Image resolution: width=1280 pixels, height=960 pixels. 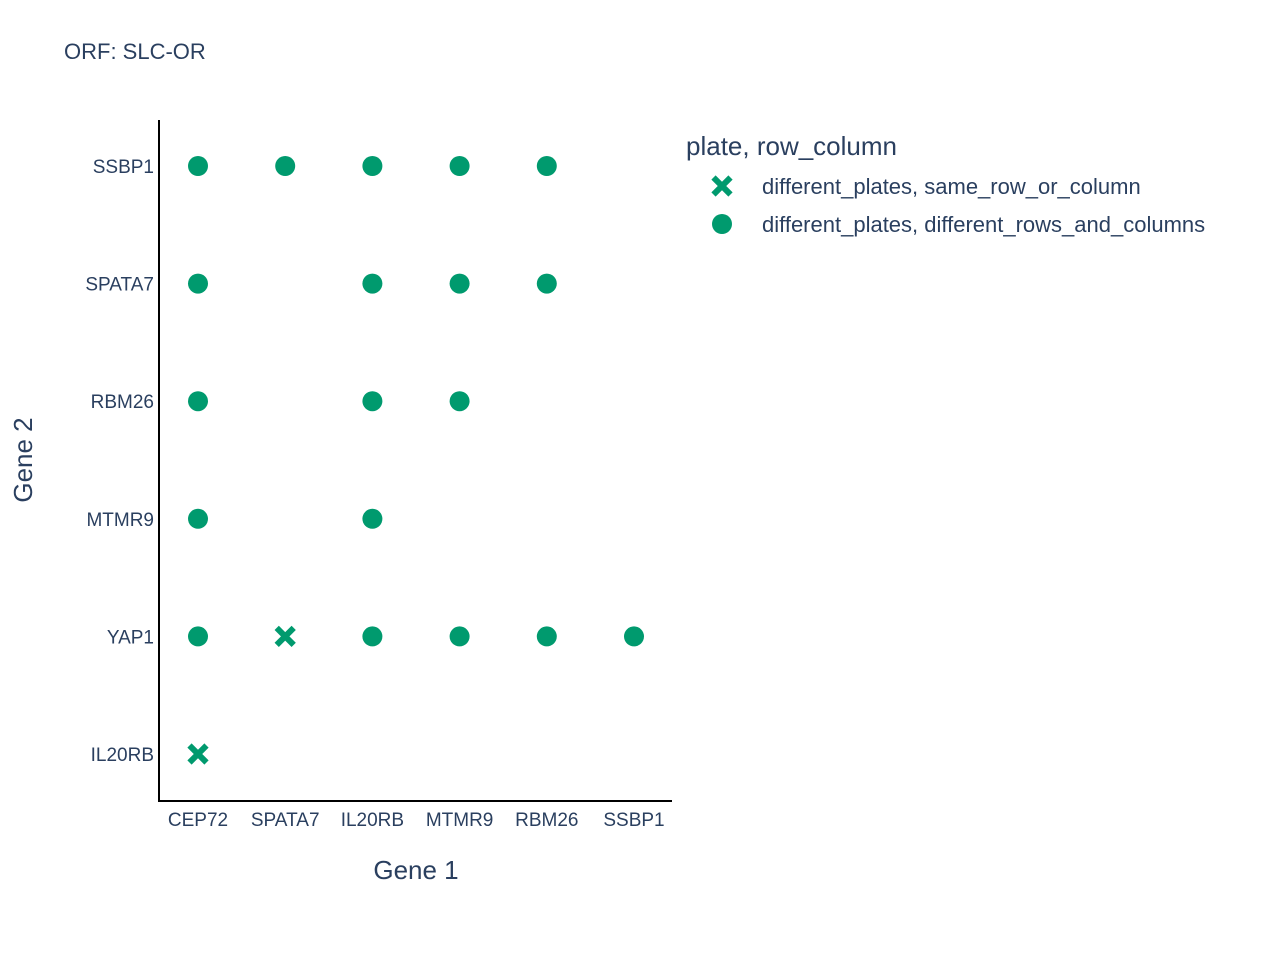 What do you see at coordinates (285, 636) in the screenshot?
I see `point-spata7-yap1` at bounding box center [285, 636].